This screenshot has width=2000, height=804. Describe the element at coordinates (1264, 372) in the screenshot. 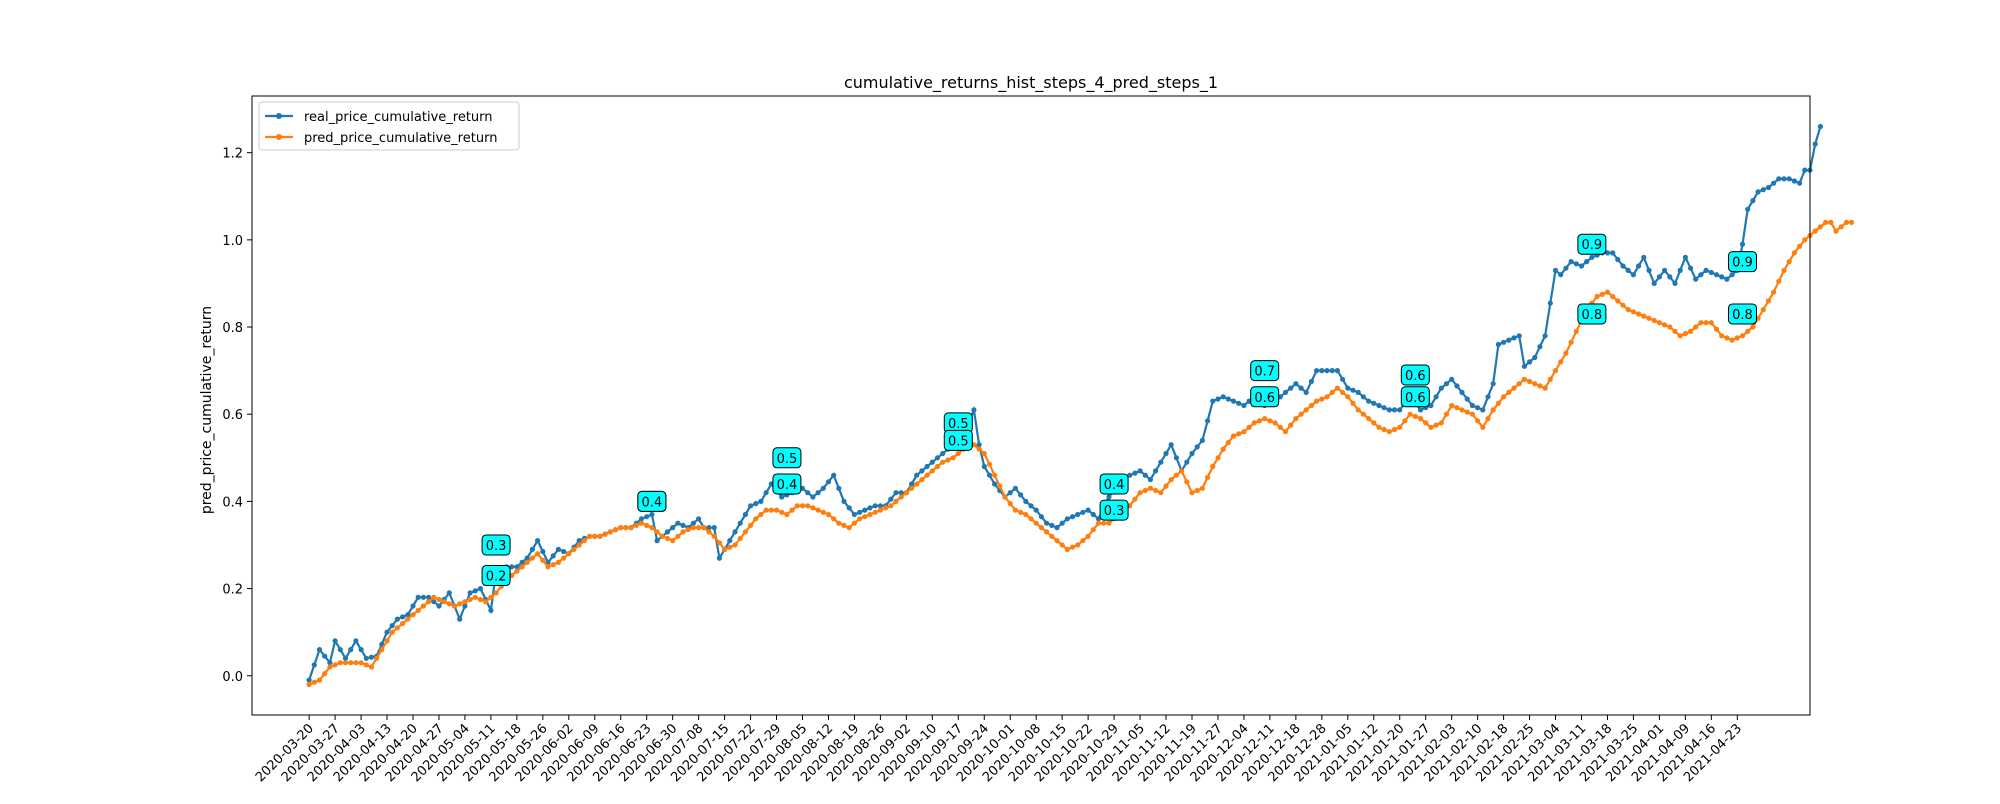

I see `annotation-label: 0.7` at that location.